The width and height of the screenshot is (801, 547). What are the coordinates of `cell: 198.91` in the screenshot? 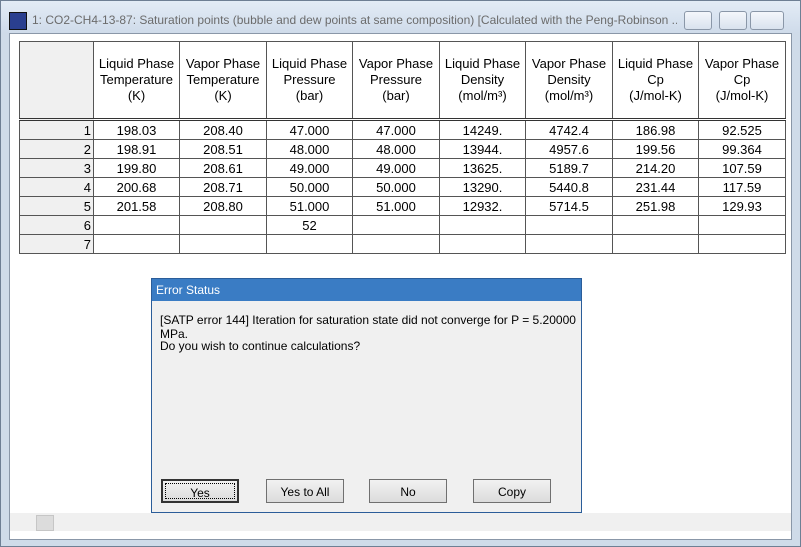 It's located at (136, 149).